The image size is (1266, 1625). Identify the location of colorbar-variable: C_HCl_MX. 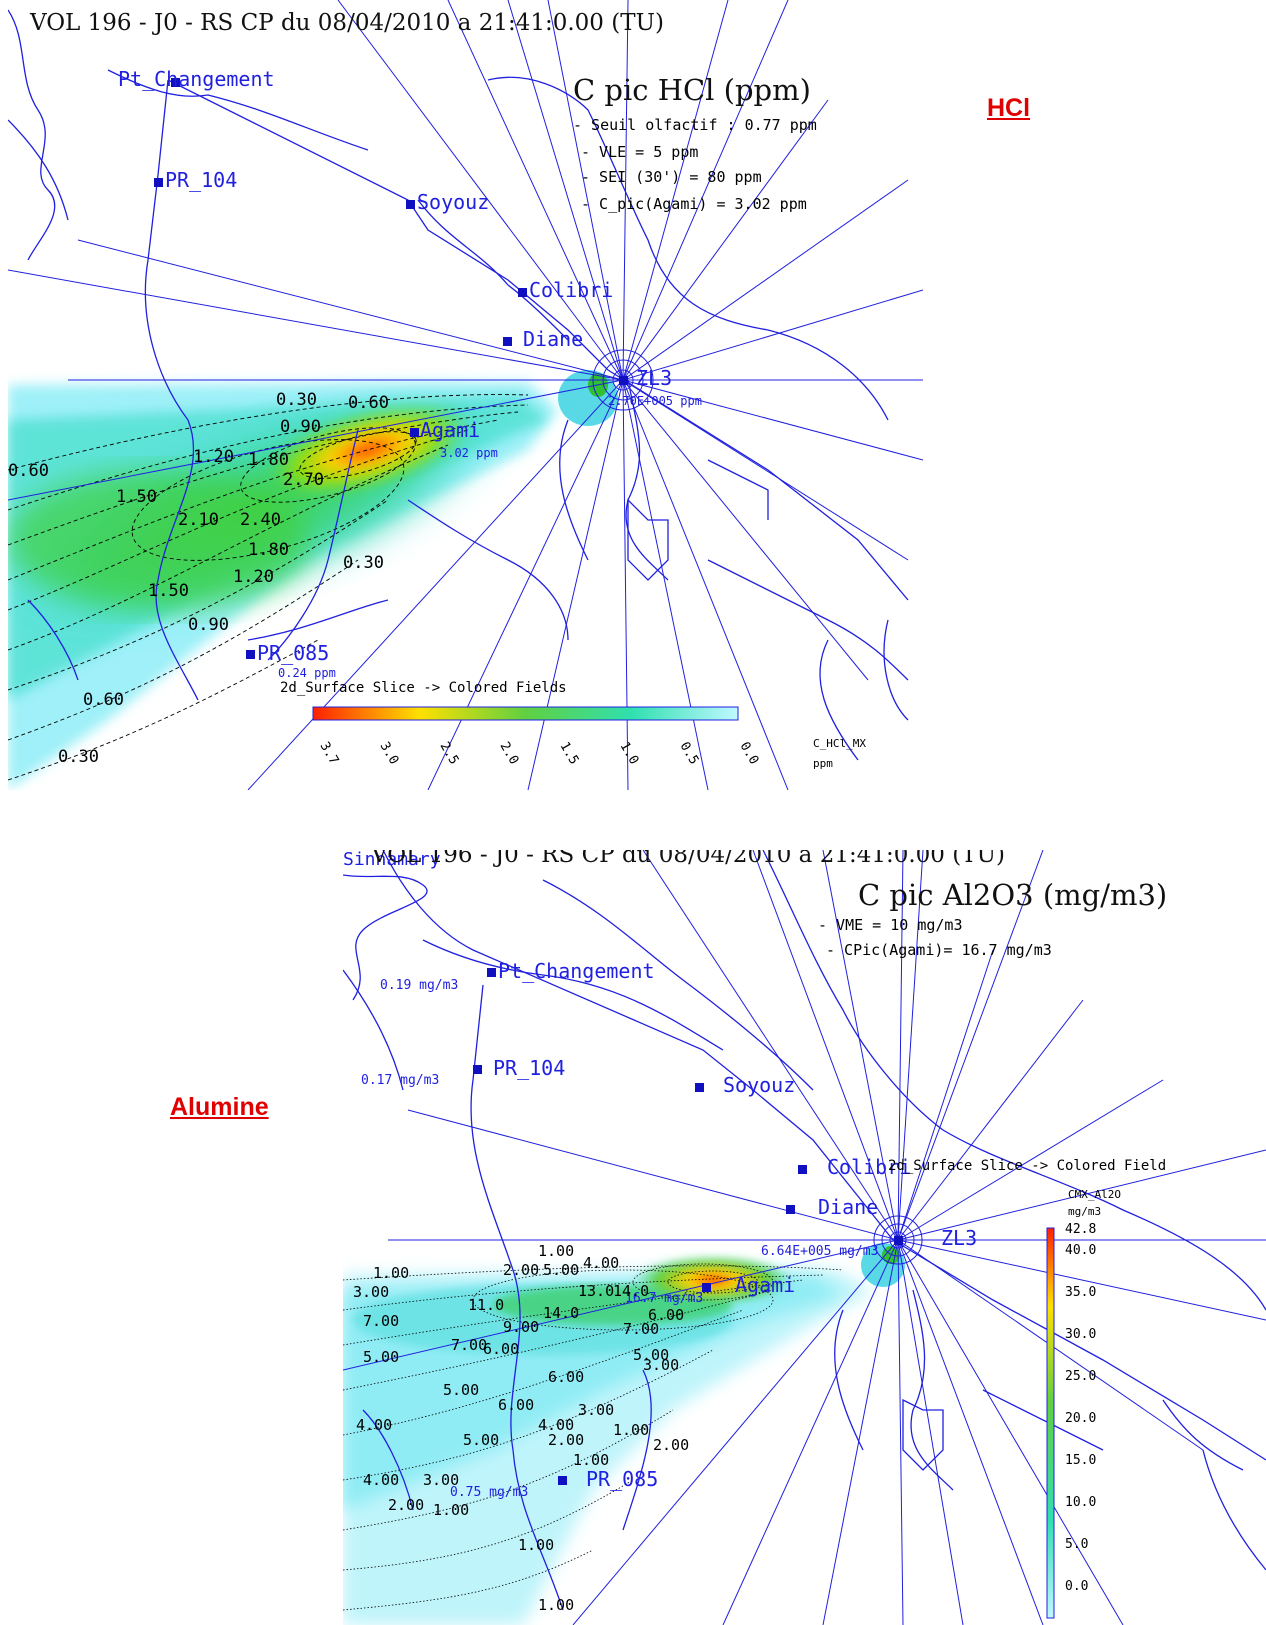
(839, 743).